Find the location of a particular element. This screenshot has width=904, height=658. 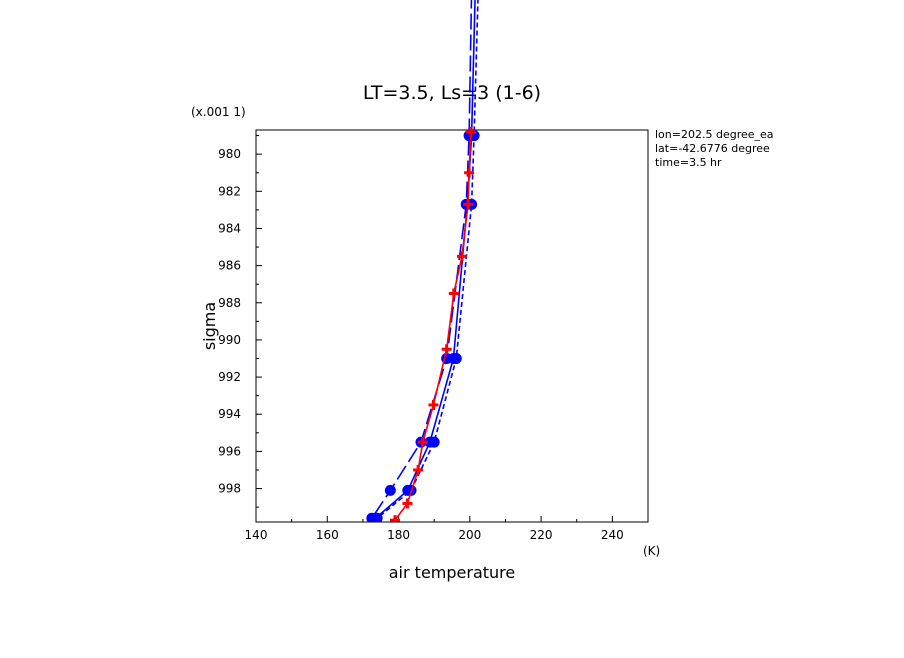

y-tick-label: 990 is located at coordinates (229, 340).